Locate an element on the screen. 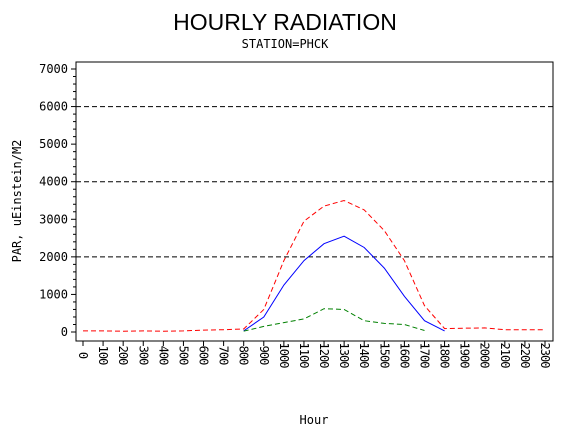 The image size is (570, 430). y-tick-label: 1000 is located at coordinates (53, 294).